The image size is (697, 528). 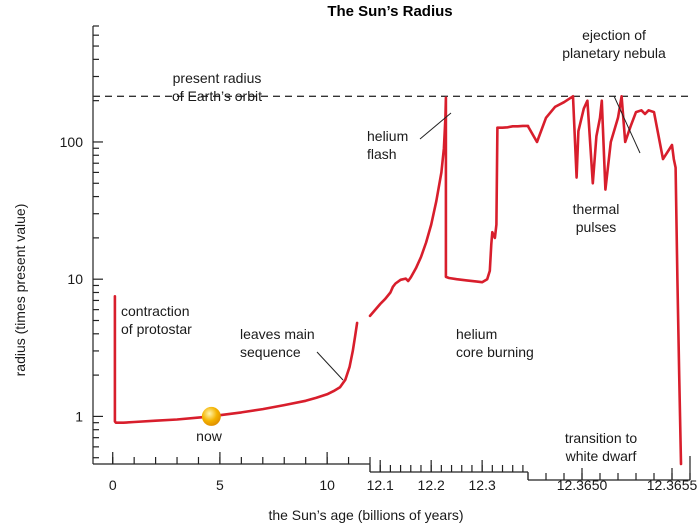 I want to click on annotation-line: now, so click(x=209, y=436).